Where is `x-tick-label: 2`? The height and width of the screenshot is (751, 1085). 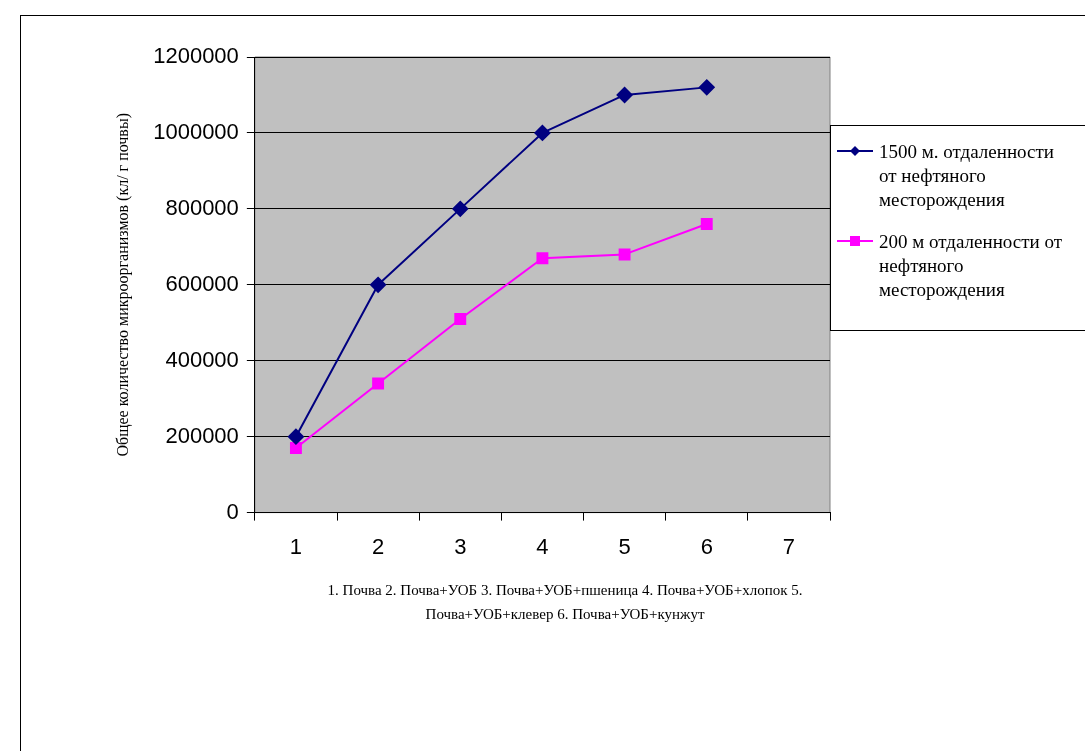 x-tick-label: 2 is located at coordinates (378, 546).